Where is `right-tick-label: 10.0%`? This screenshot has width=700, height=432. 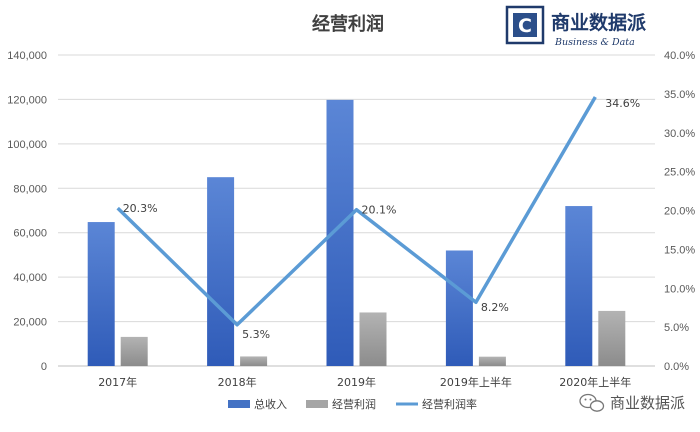 right-tick-label: 10.0% is located at coordinates (679, 289).